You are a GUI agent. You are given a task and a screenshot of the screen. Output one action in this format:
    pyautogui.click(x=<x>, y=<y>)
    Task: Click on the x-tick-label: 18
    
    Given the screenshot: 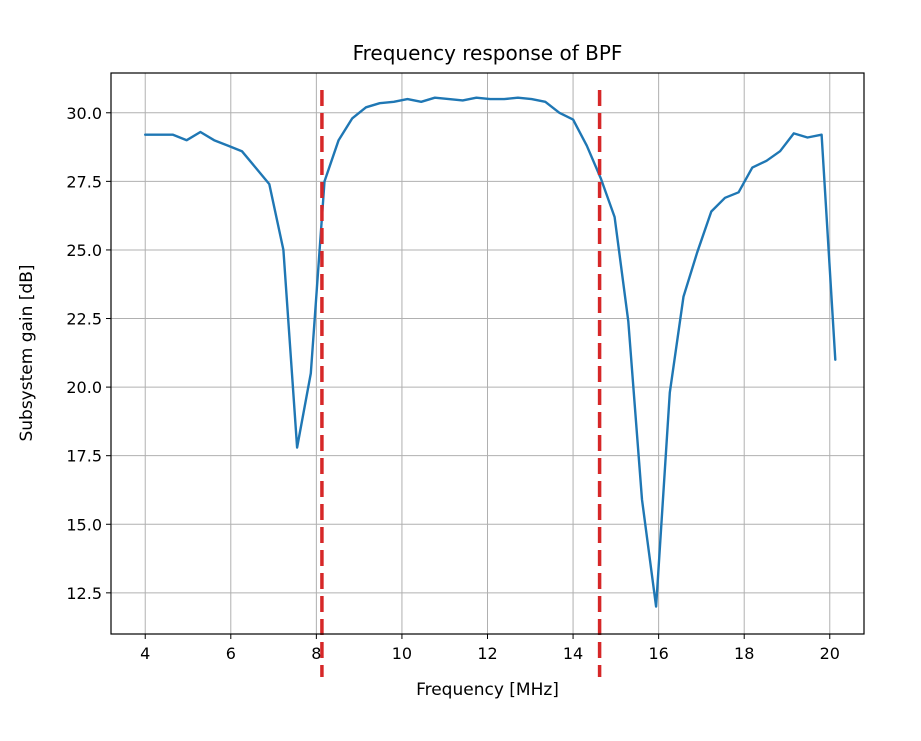 What is the action you would take?
    pyautogui.click(x=744, y=653)
    